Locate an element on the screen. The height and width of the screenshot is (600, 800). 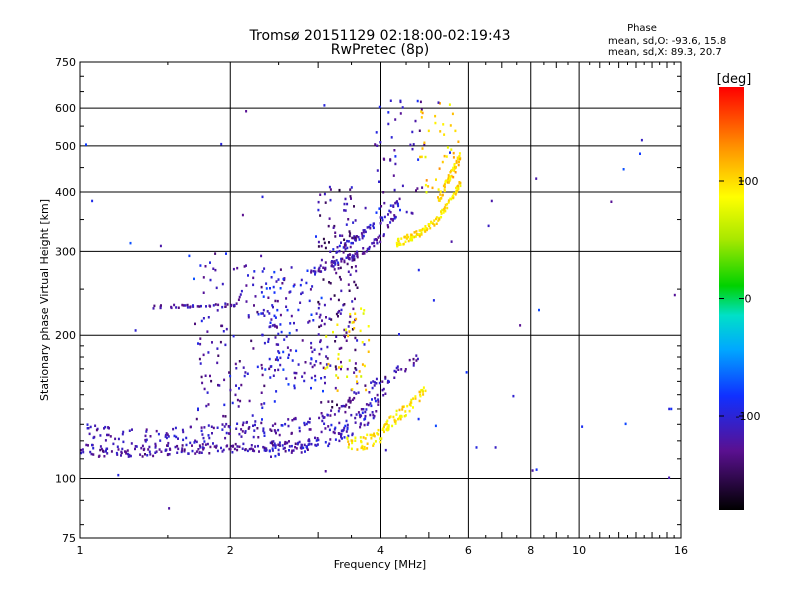
colorbar-tick-label: 100 is located at coordinates (748, 181).